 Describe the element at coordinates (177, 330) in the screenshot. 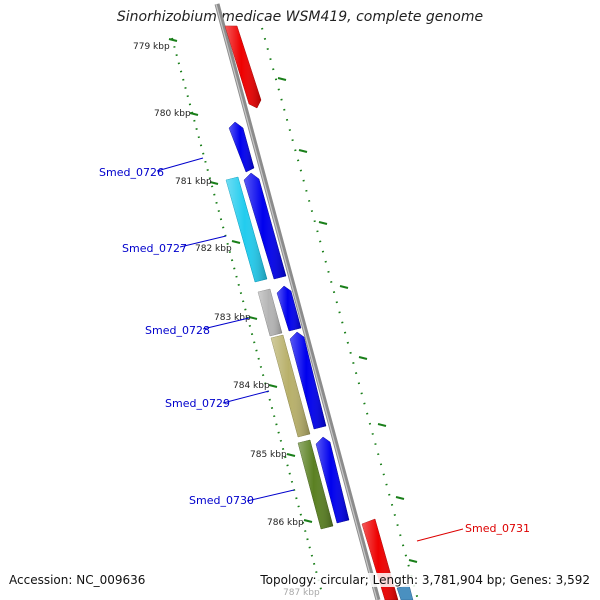

I see `gene-label-smed-0728: Smed_0728` at that location.